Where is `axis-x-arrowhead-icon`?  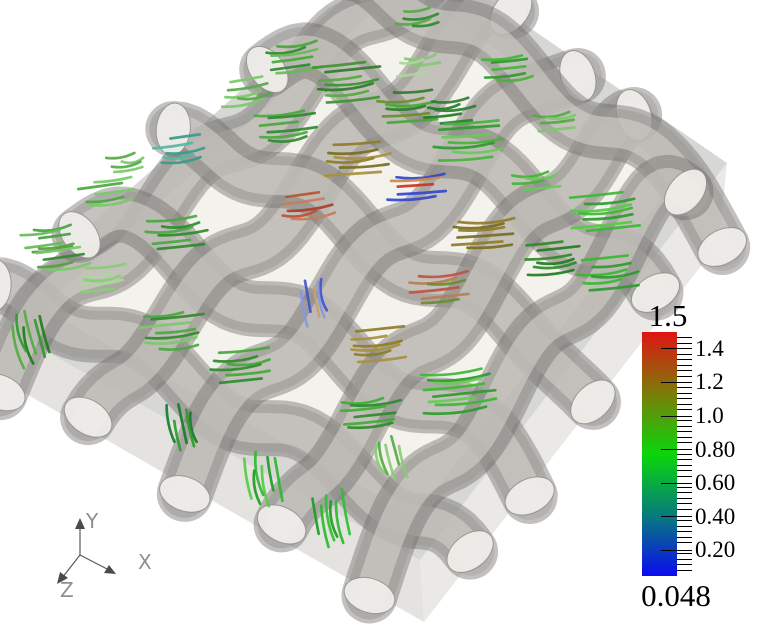
axis-x-arrowhead-icon is located at coordinates (110, 569).